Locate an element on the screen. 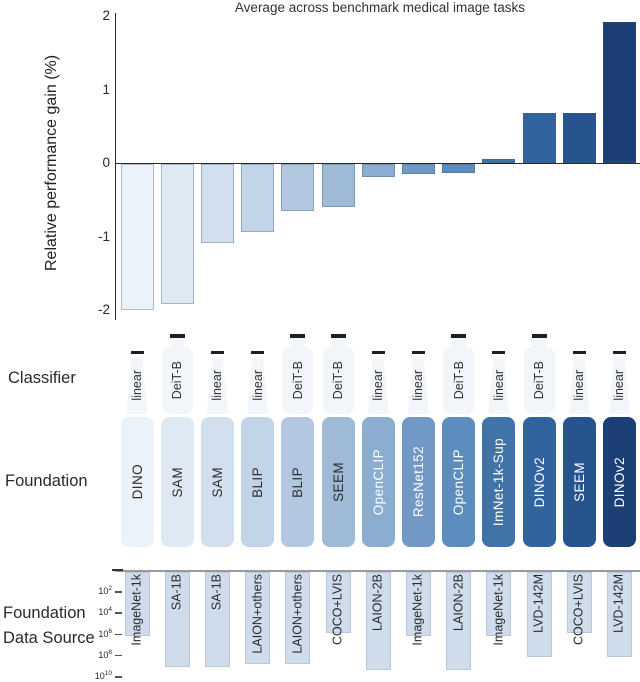  zero-line is located at coordinates (377, 164).